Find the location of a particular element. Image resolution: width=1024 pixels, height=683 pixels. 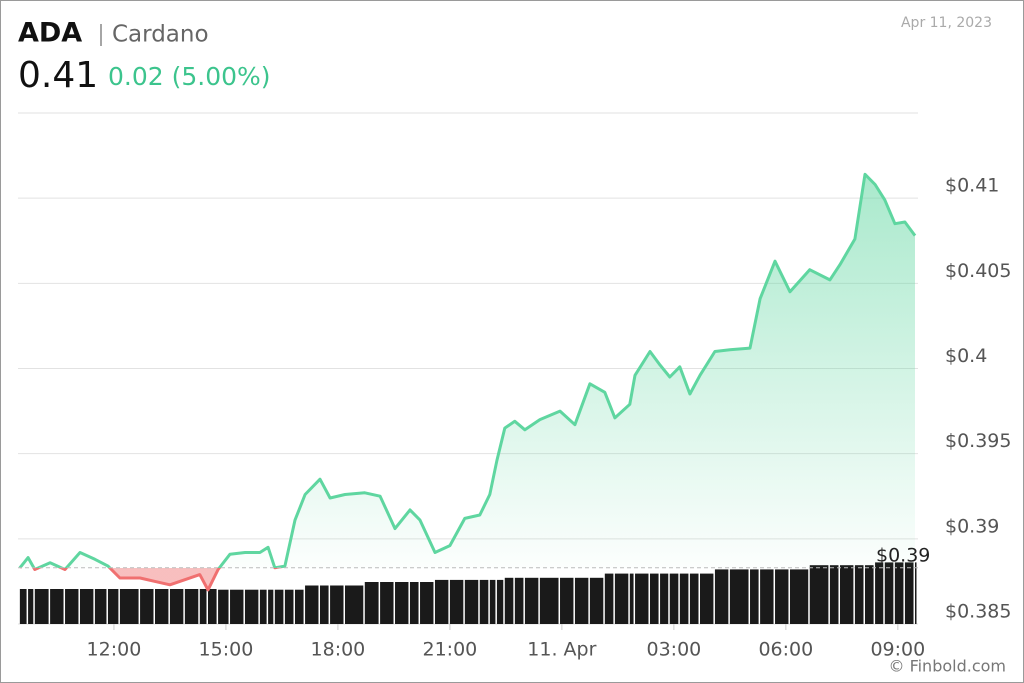

y-tick-label: $0.385 is located at coordinates (978, 612).